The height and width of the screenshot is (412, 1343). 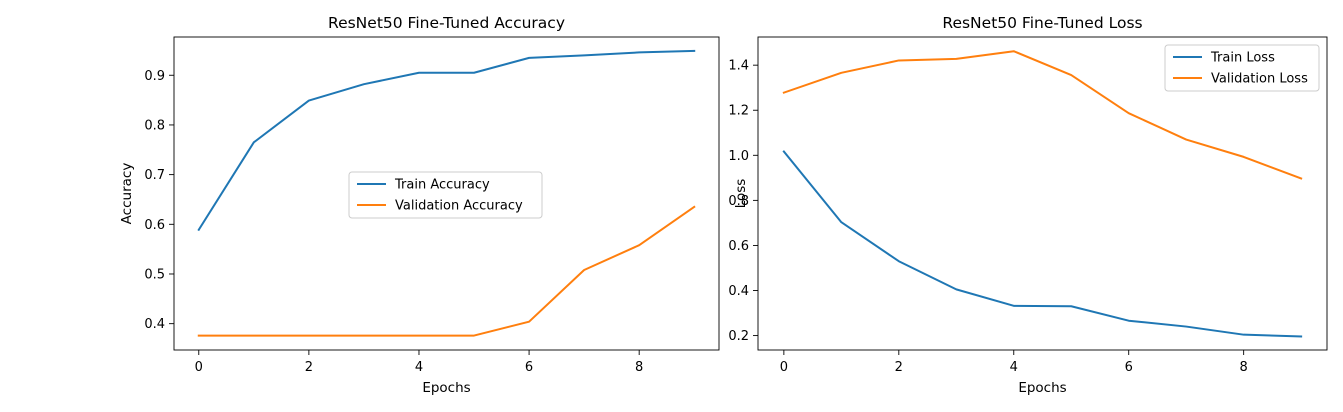 I want to click on y-tick-label: 1.4, so click(x=738, y=66).